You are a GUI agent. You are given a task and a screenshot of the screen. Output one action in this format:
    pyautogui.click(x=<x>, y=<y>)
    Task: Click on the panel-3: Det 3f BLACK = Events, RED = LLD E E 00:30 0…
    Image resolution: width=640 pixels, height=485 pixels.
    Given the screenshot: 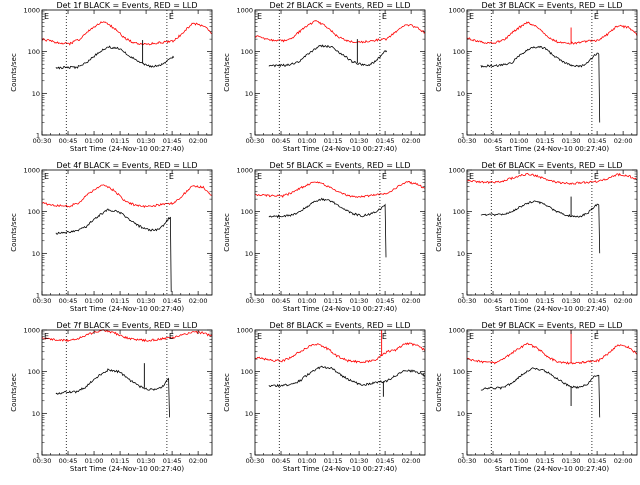 What is the action you would take?
    pyautogui.click(x=536, y=77)
    